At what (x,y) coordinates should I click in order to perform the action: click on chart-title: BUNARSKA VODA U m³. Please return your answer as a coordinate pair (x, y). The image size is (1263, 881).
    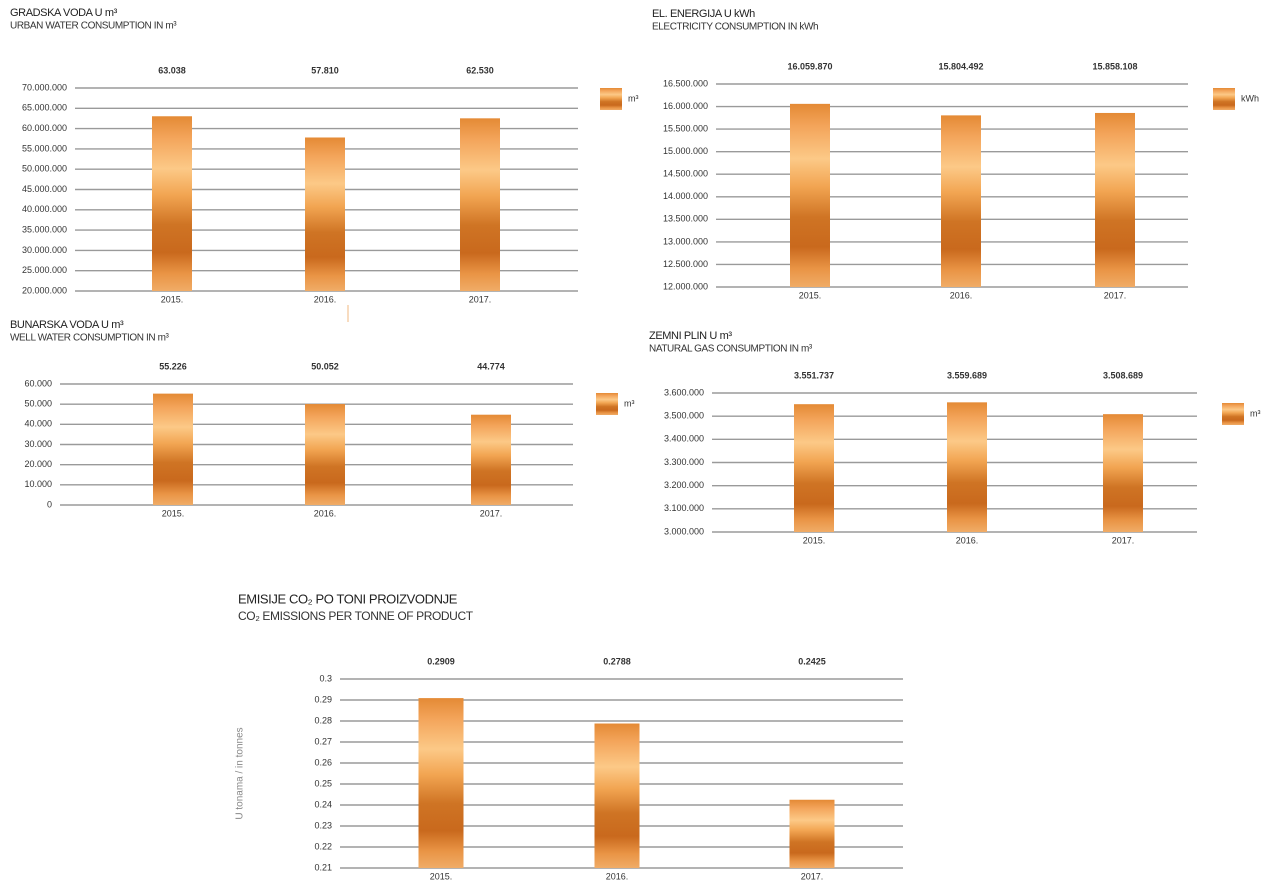
    Looking at the image, I should click on (67, 325).